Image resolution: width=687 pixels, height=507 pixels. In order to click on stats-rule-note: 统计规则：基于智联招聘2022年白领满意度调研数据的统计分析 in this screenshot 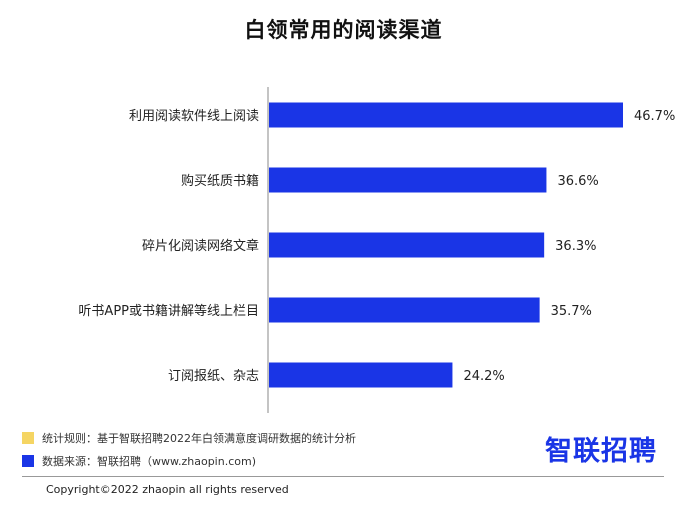, I will do `click(189, 438)`.